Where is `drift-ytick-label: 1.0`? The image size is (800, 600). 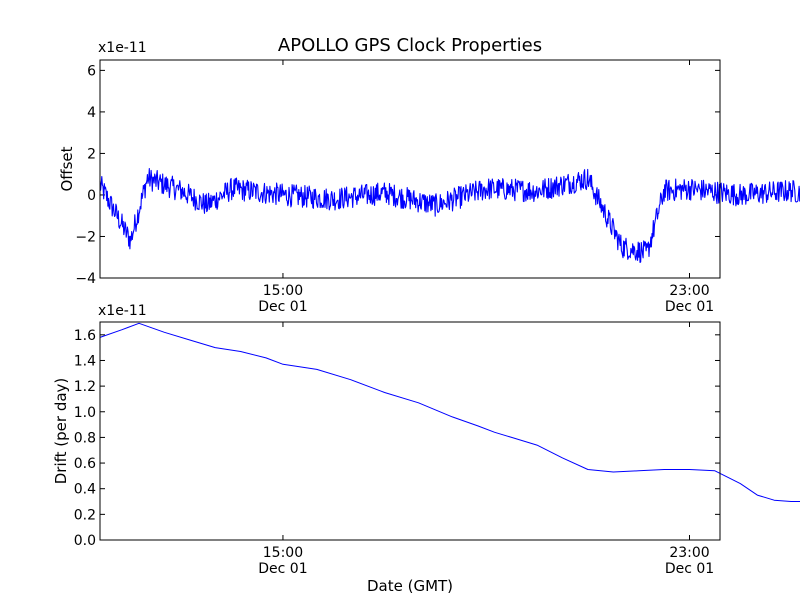 drift-ytick-label: 1.0 is located at coordinates (85, 413).